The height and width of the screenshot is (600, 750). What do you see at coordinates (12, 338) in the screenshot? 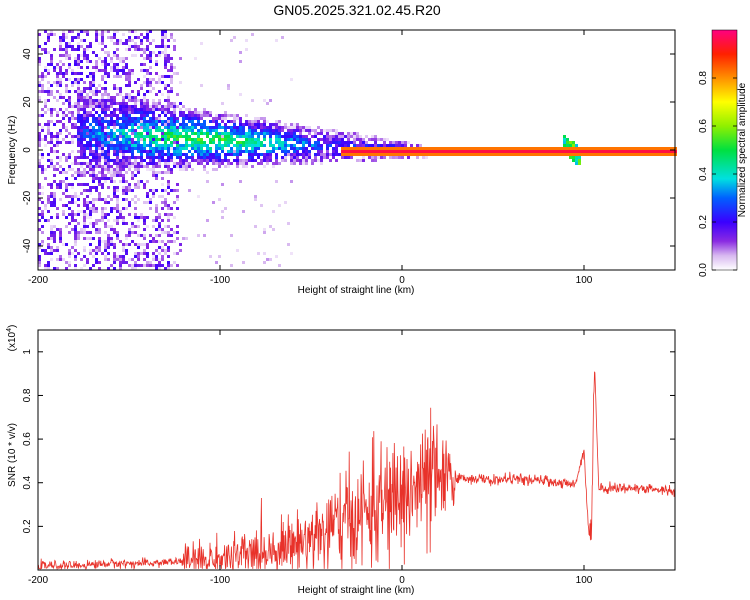
I see `snr-y-multiplier: (x104)` at bounding box center [12, 338].